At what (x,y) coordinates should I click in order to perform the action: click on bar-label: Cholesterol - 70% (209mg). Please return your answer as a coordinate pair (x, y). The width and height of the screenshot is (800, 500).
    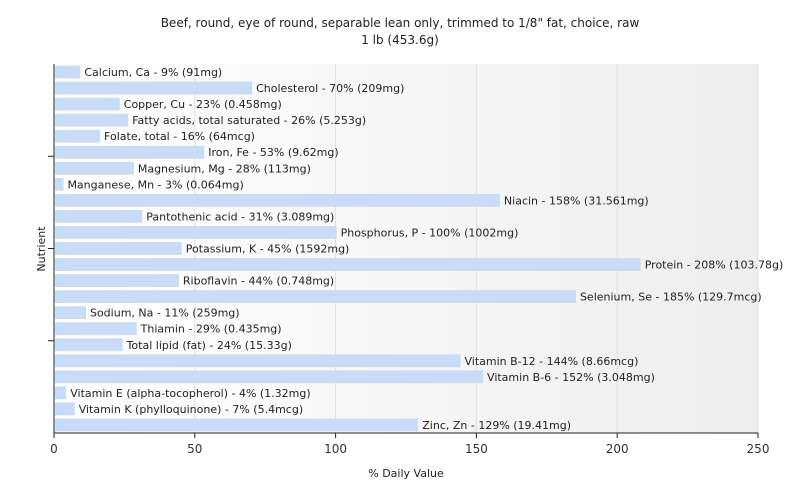
    Looking at the image, I should click on (330, 88).